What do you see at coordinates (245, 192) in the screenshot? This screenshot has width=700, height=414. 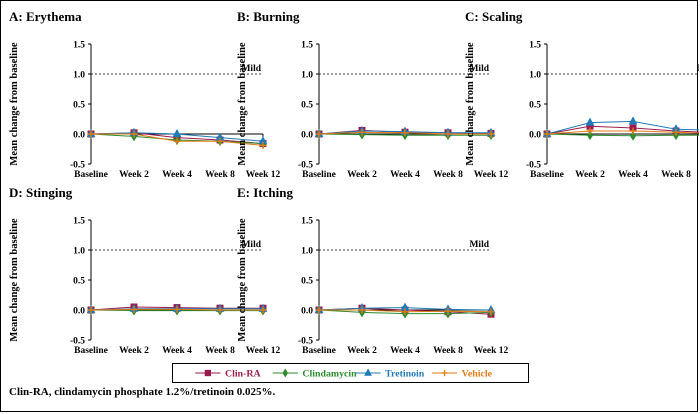 I see `panel-letter: E:` at bounding box center [245, 192].